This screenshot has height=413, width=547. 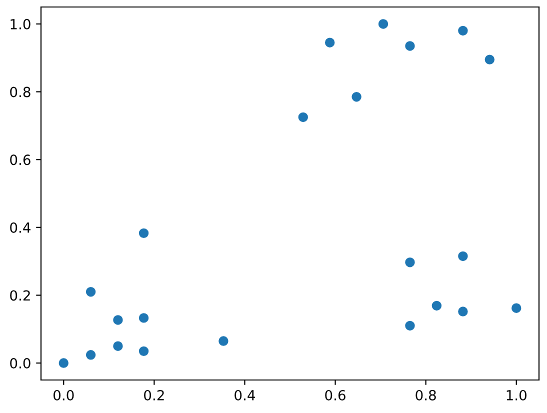 What do you see at coordinates (154, 395) in the screenshot?
I see `x-tick-label: 0.2` at bounding box center [154, 395].